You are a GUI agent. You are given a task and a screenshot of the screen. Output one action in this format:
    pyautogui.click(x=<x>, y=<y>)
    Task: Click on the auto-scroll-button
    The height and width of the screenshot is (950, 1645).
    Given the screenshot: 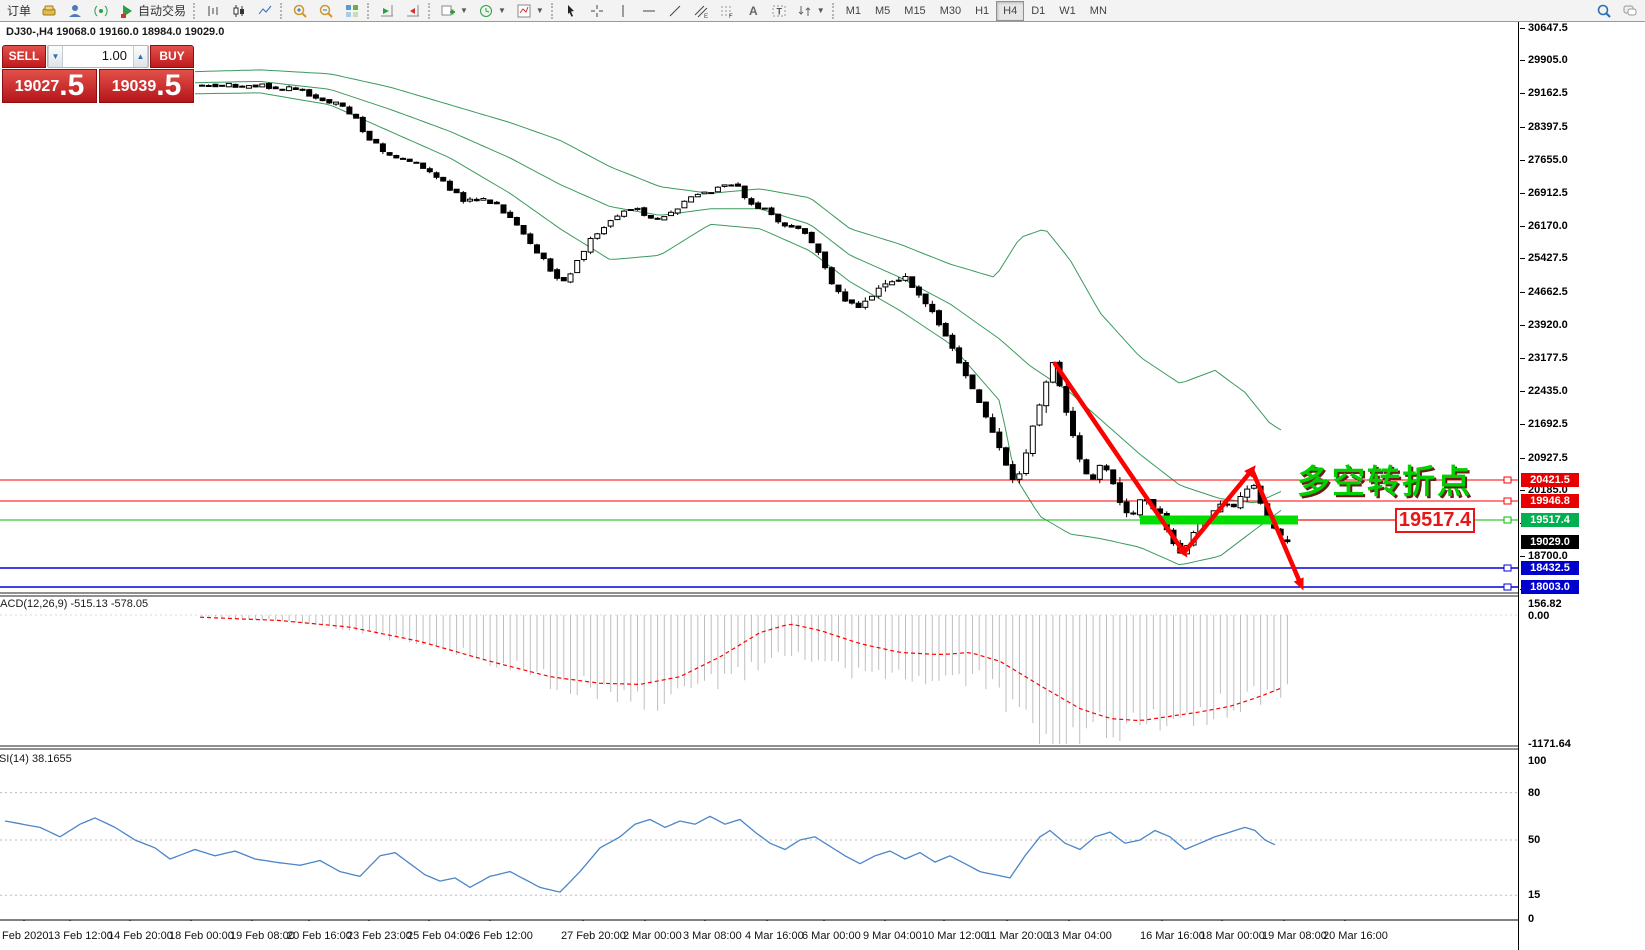 What is the action you would take?
    pyautogui.click(x=387, y=11)
    